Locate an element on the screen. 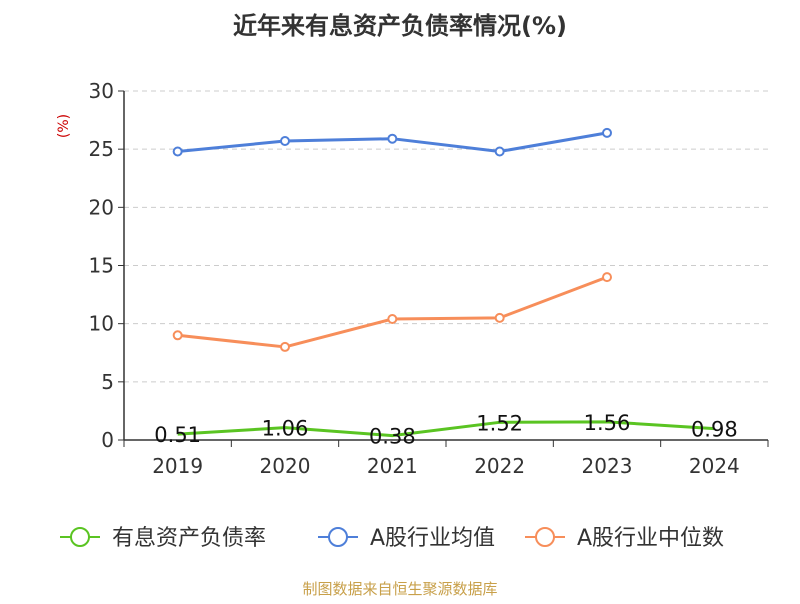 Image resolution: width=800 pixels, height=604 pixels. legend-item-1: A股行业均值 is located at coordinates (406, 538).